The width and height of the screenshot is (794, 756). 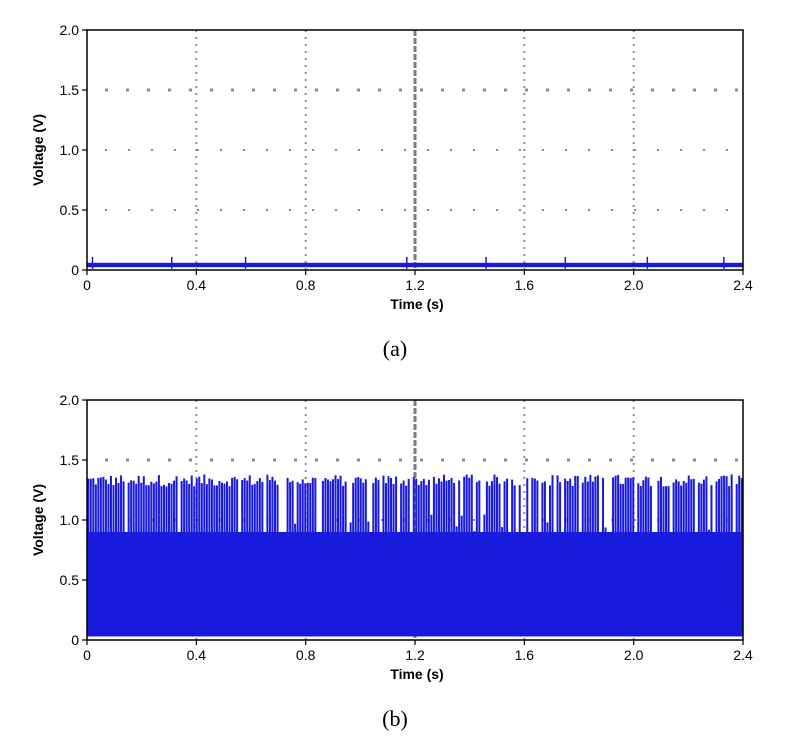 I want to click on panel-caption: (a), so click(x=395, y=348).